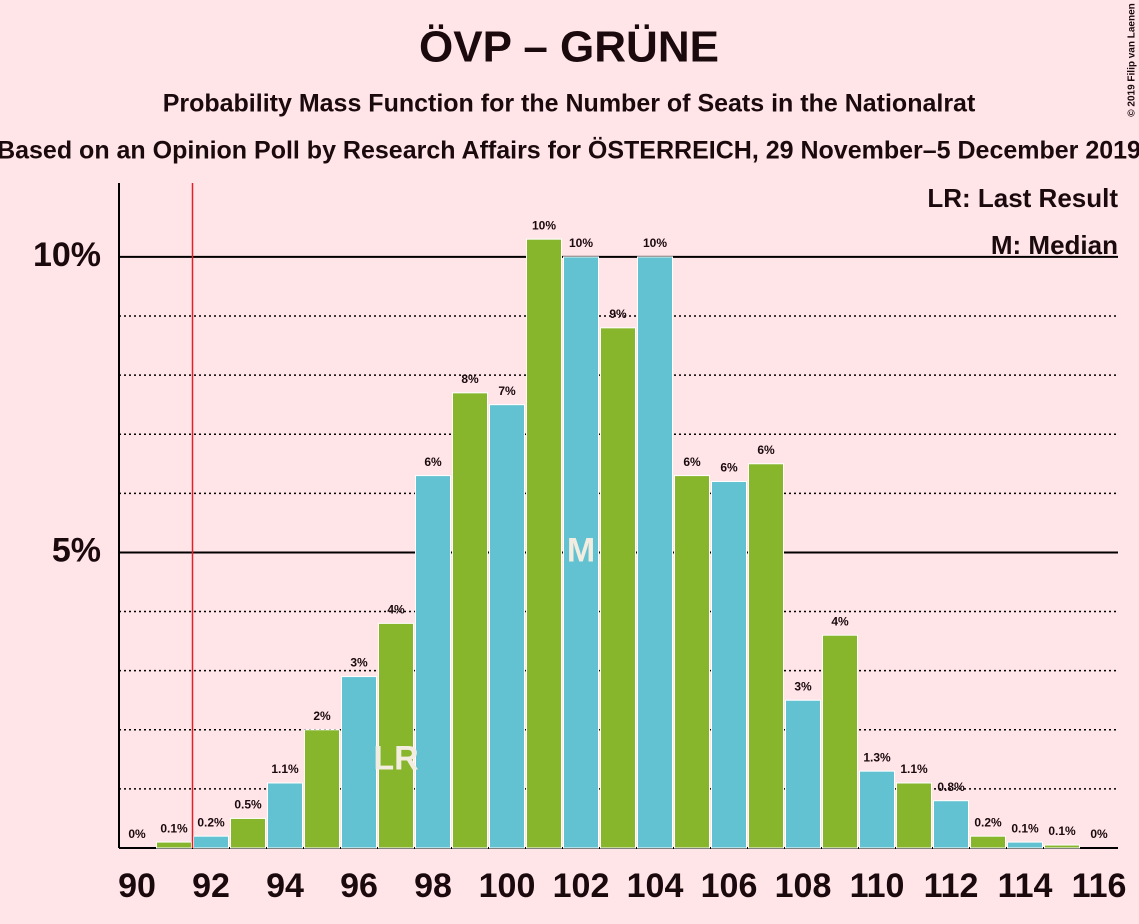 This screenshot has width=1139, height=924. What do you see at coordinates (507, 391) in the screenshot?
I see `value-label: 7%` at bounding box center [507, 391].